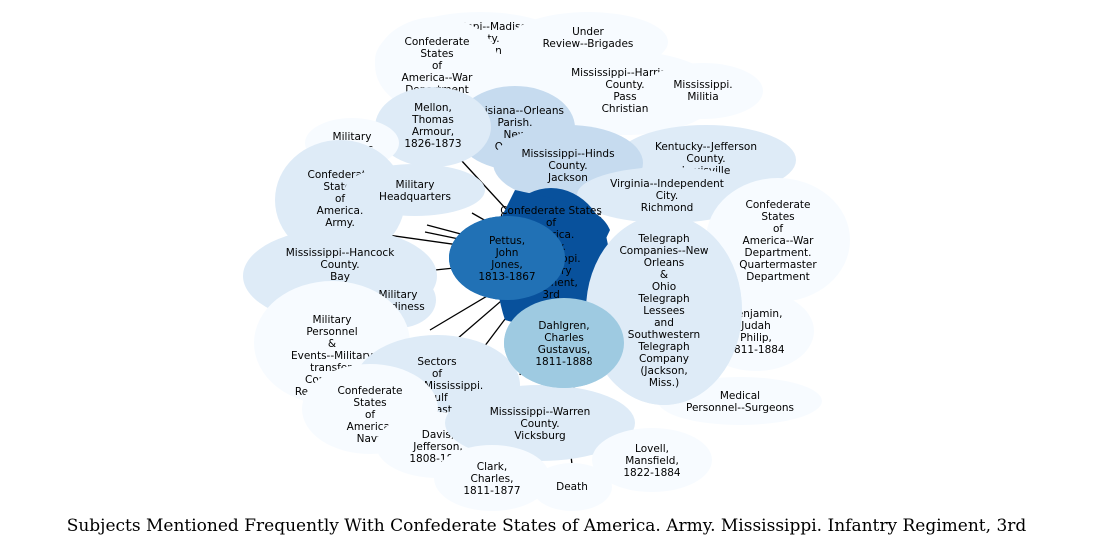  I want to click on node-label-line: Davis,, so click(438, 435).